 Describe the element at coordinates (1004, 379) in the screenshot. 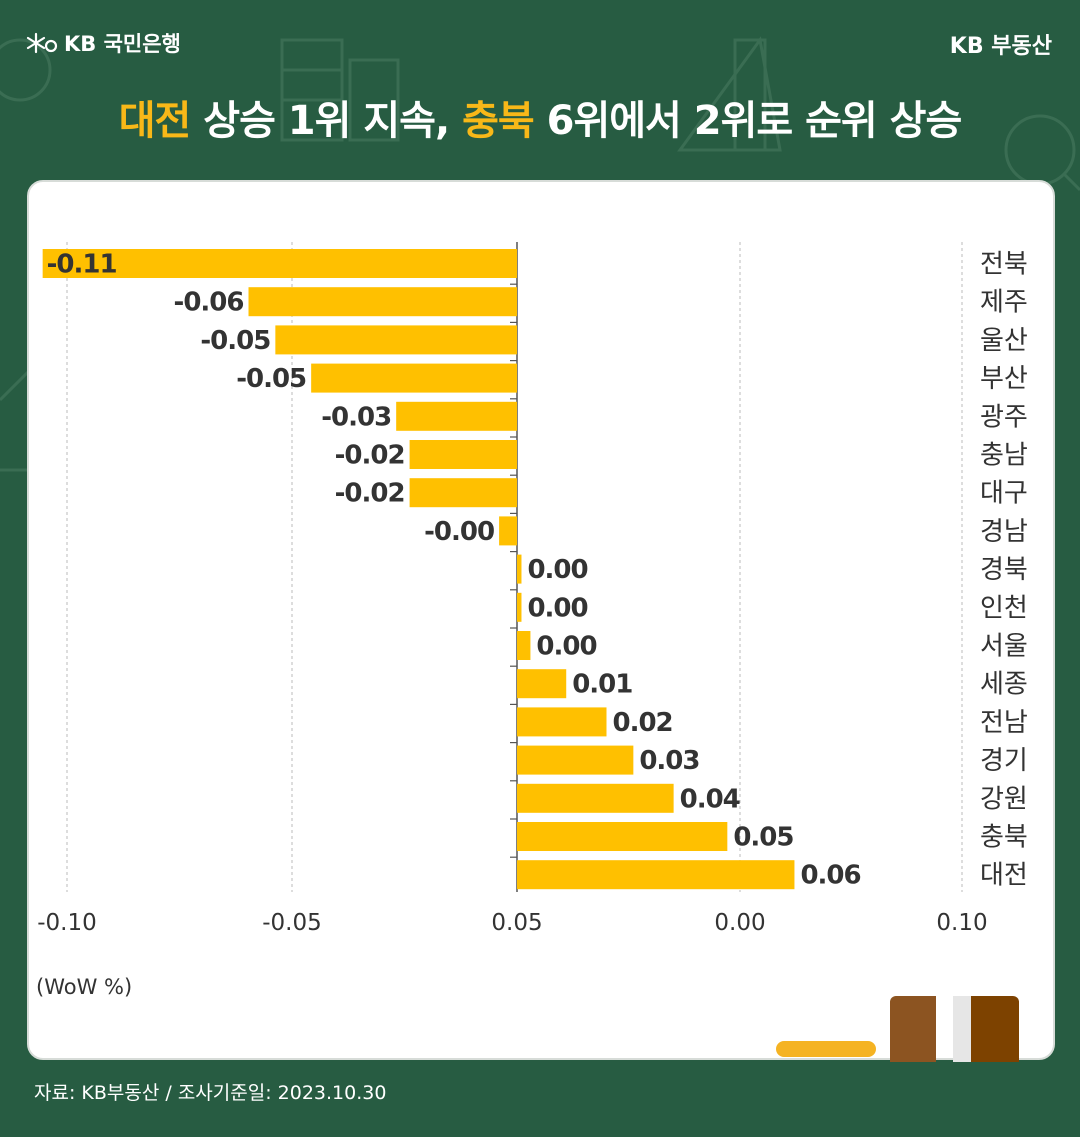

I see `category-label: 부산` at that location.